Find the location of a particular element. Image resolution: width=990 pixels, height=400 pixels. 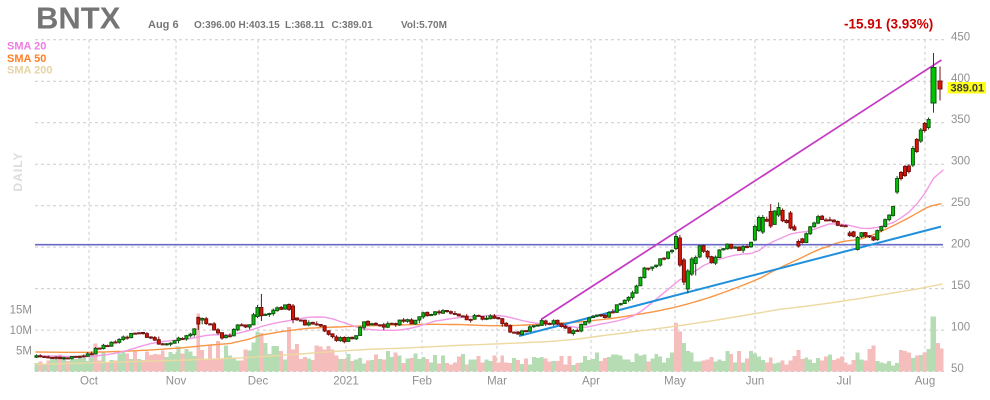

svg-text: Aug 6 is located at coordinates (163, 25).